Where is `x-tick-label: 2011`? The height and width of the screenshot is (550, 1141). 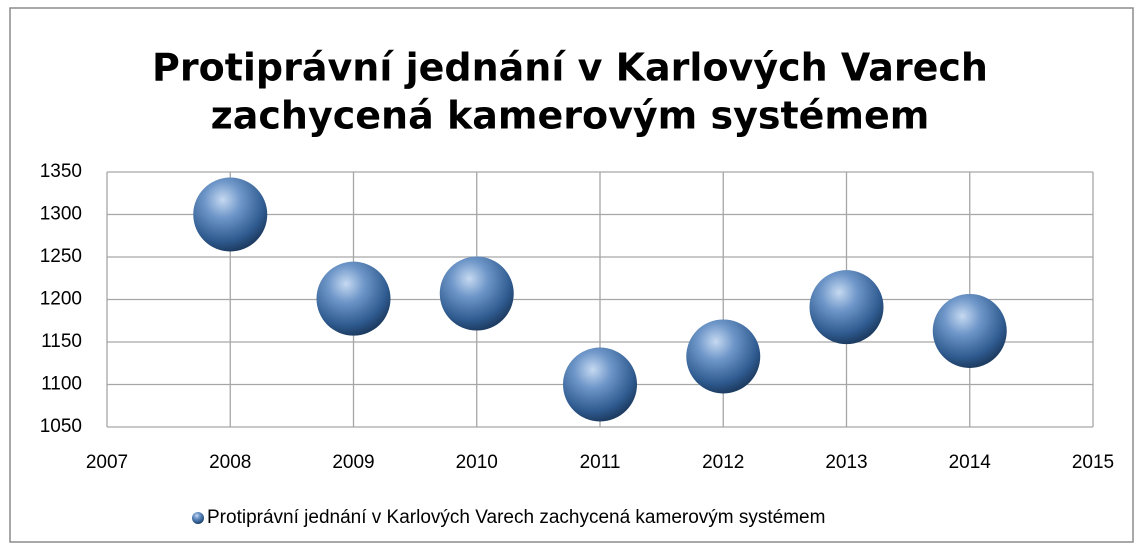
x-tick-label: 2011 is located at coordinates (600, 462).